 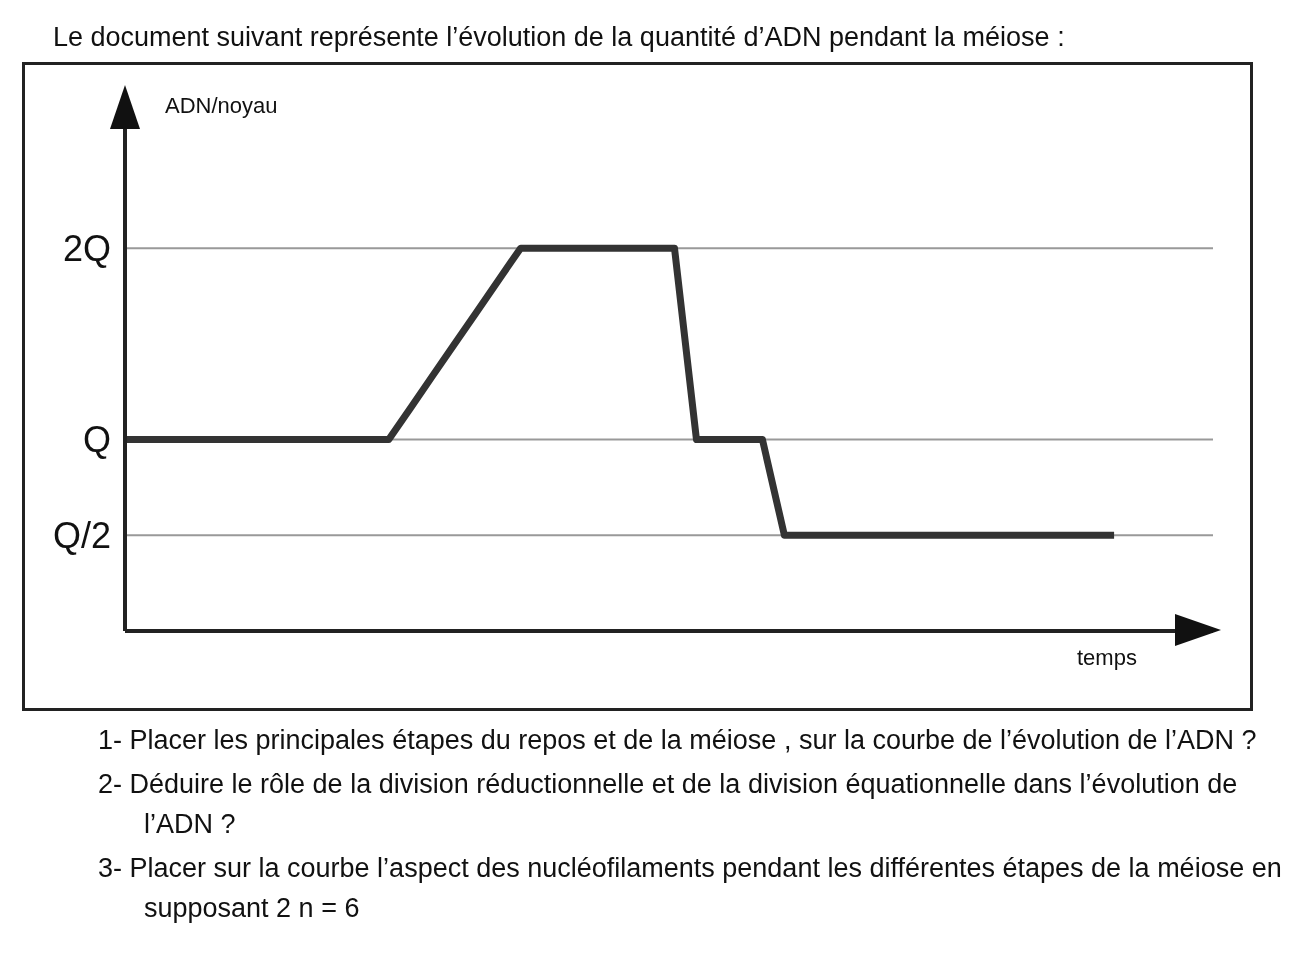 What do you see at coordinates (96, 440) in the screenshot?
I see `ref-line-label: Q` at bounding box center [96, 440].